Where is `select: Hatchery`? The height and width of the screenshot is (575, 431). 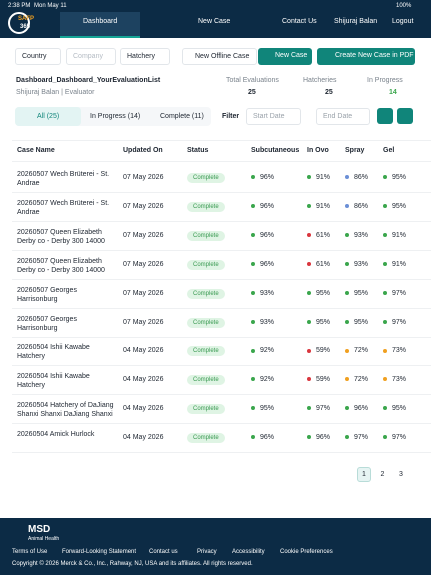 select: Hatchery is located at coordinates (145, 56).